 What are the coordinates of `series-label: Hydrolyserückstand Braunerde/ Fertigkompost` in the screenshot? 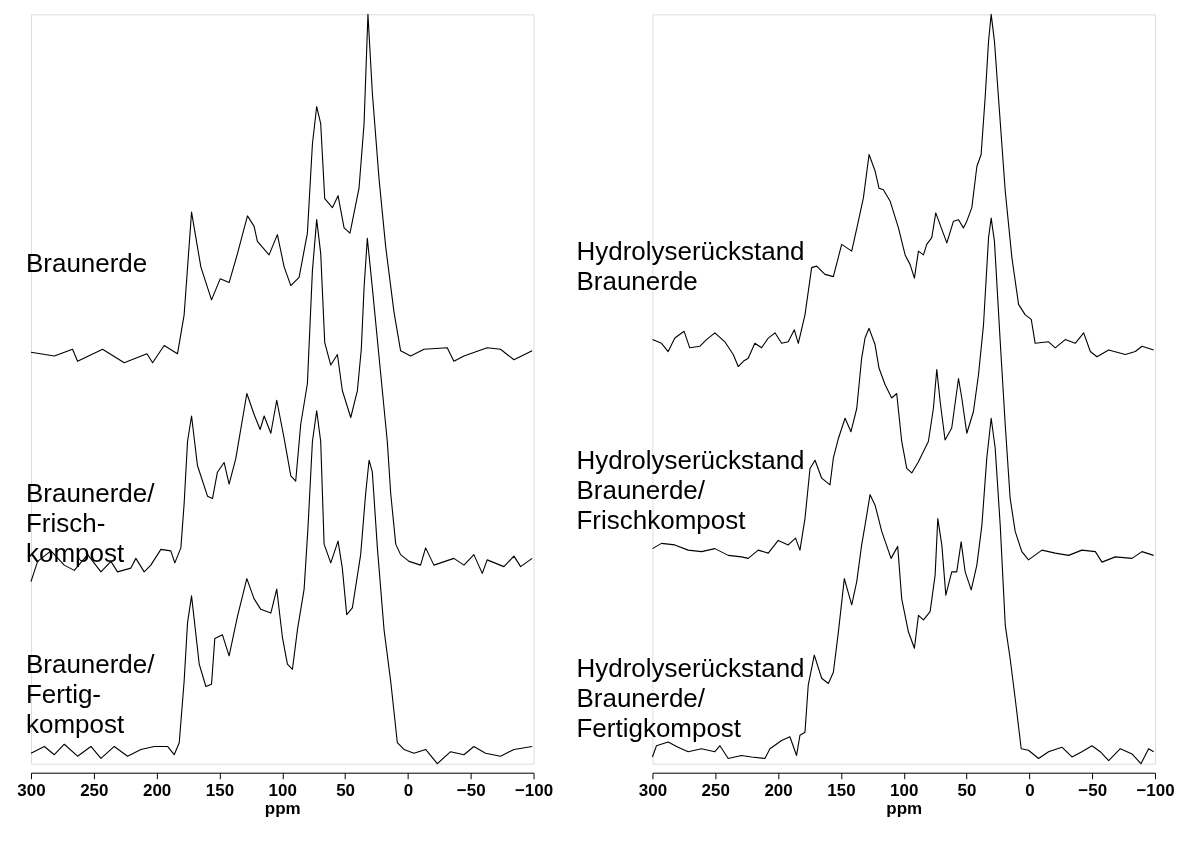 It's located at (690, 698).